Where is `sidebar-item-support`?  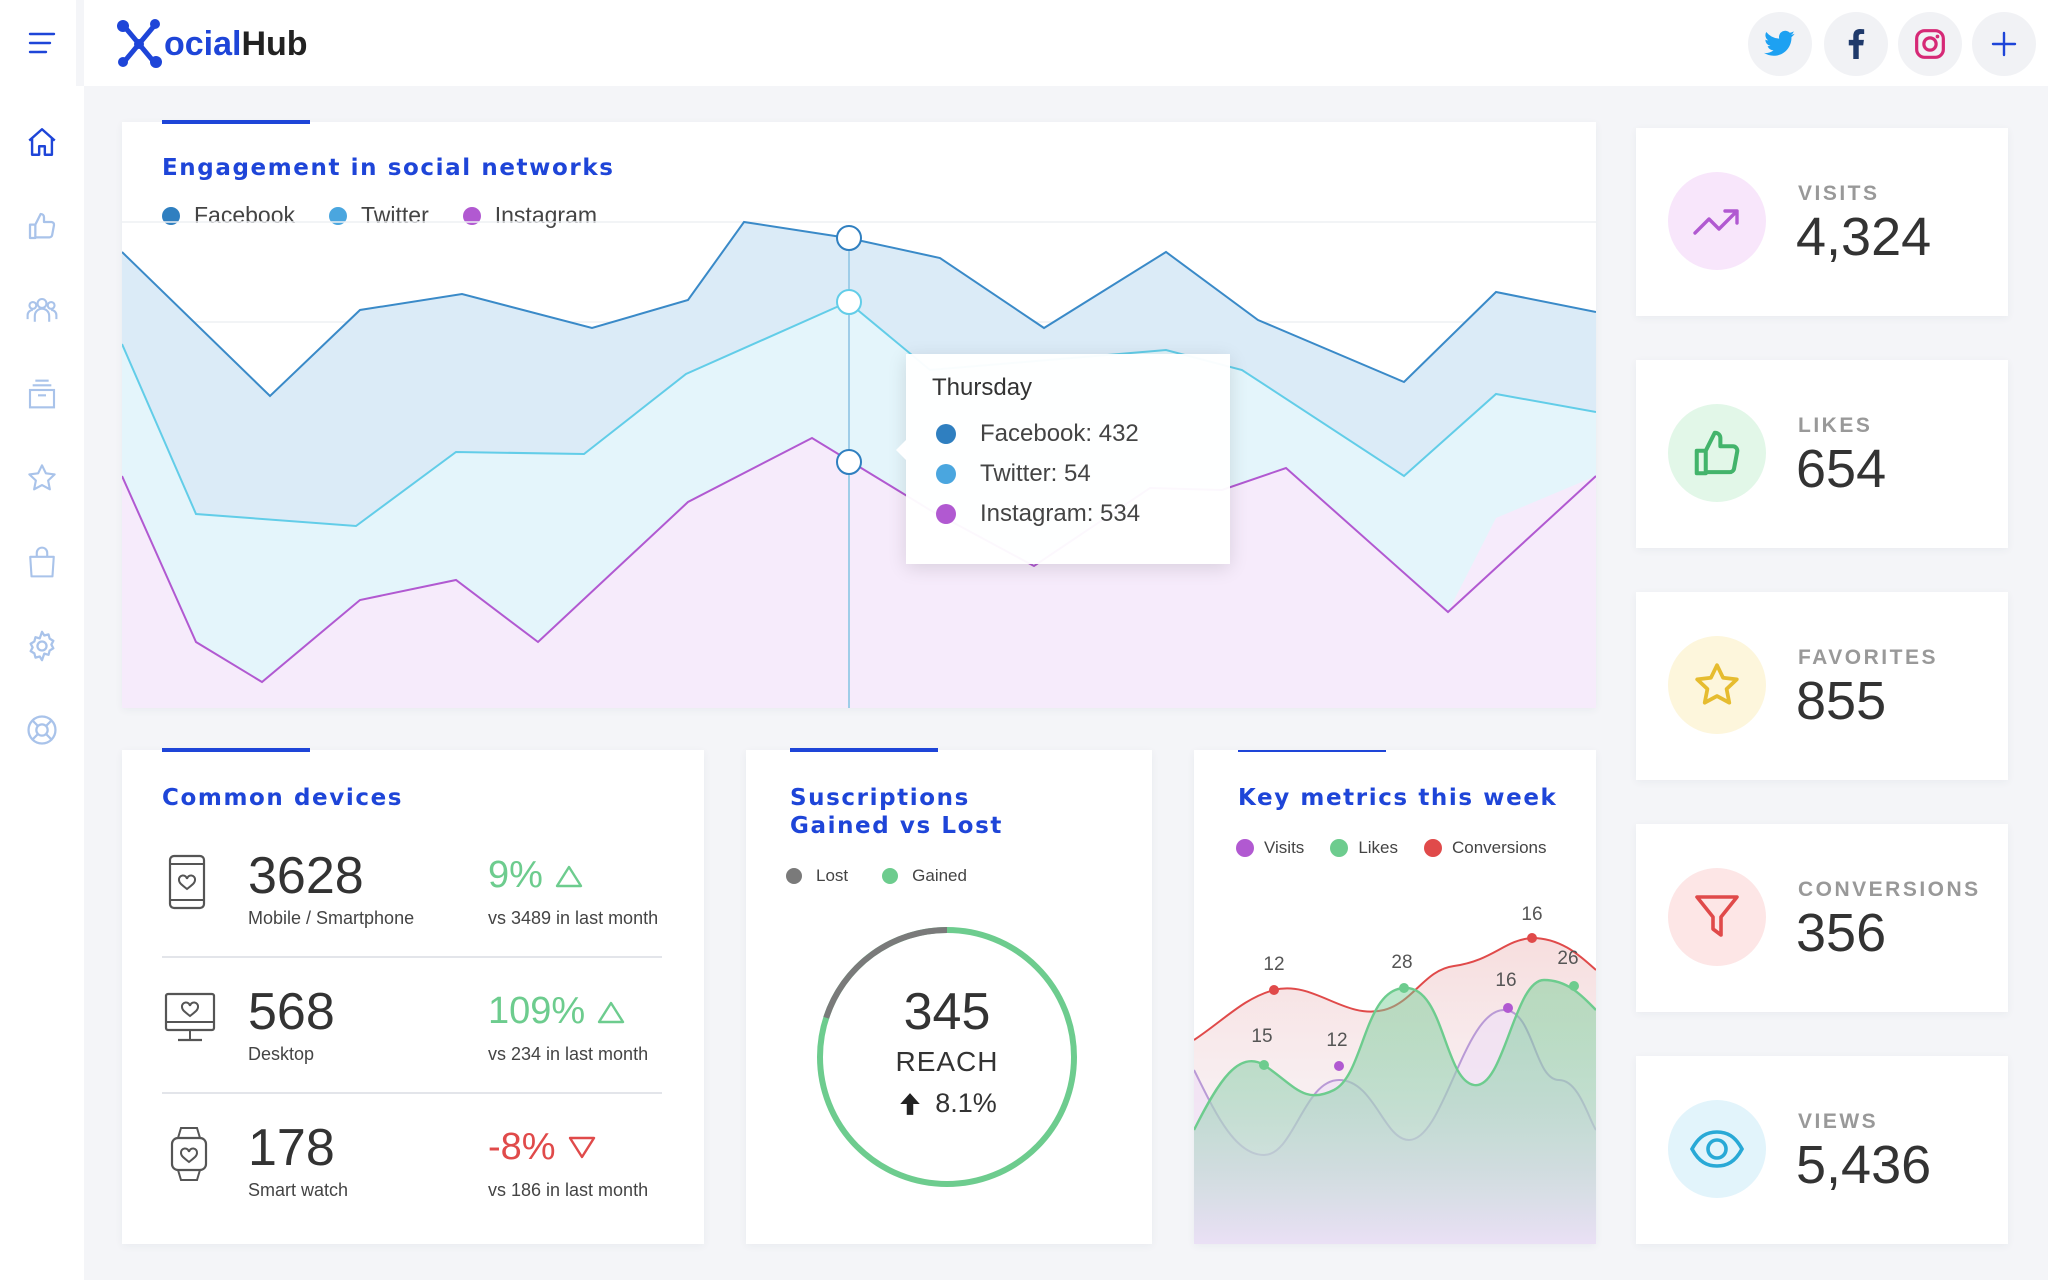
sidebar-item-support is located at coordinates (42, 730).